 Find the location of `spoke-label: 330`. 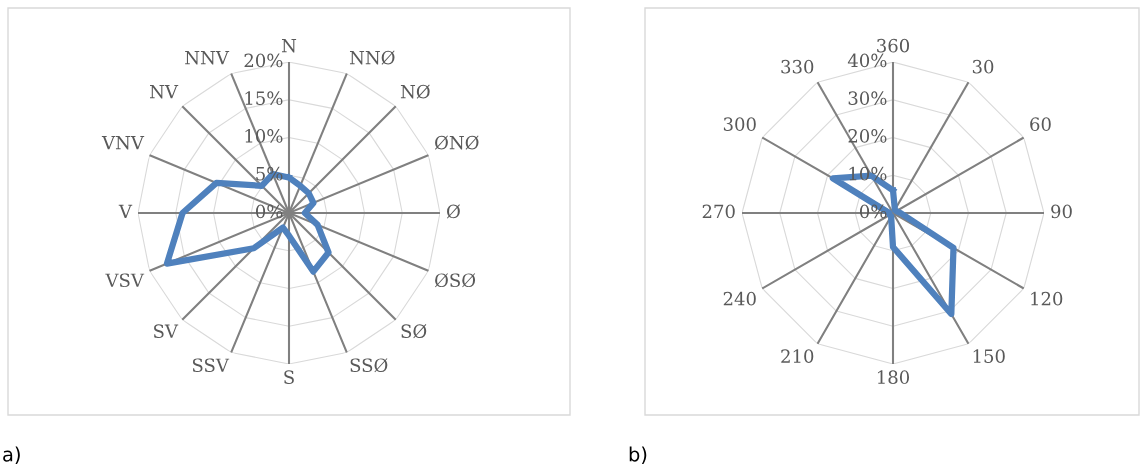

spoke-label: 330 is located at coordinates (797, 66).